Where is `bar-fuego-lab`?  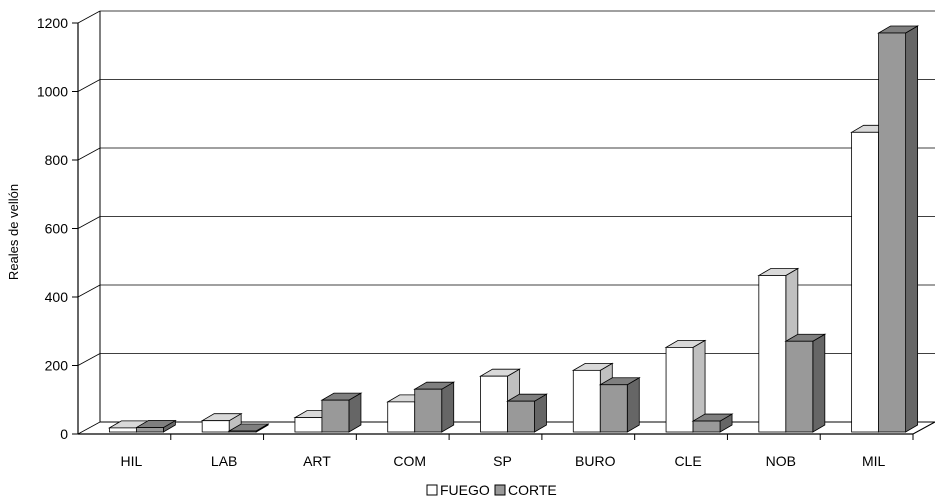 bar-fuego-lab is located at coordinates (221, 423).